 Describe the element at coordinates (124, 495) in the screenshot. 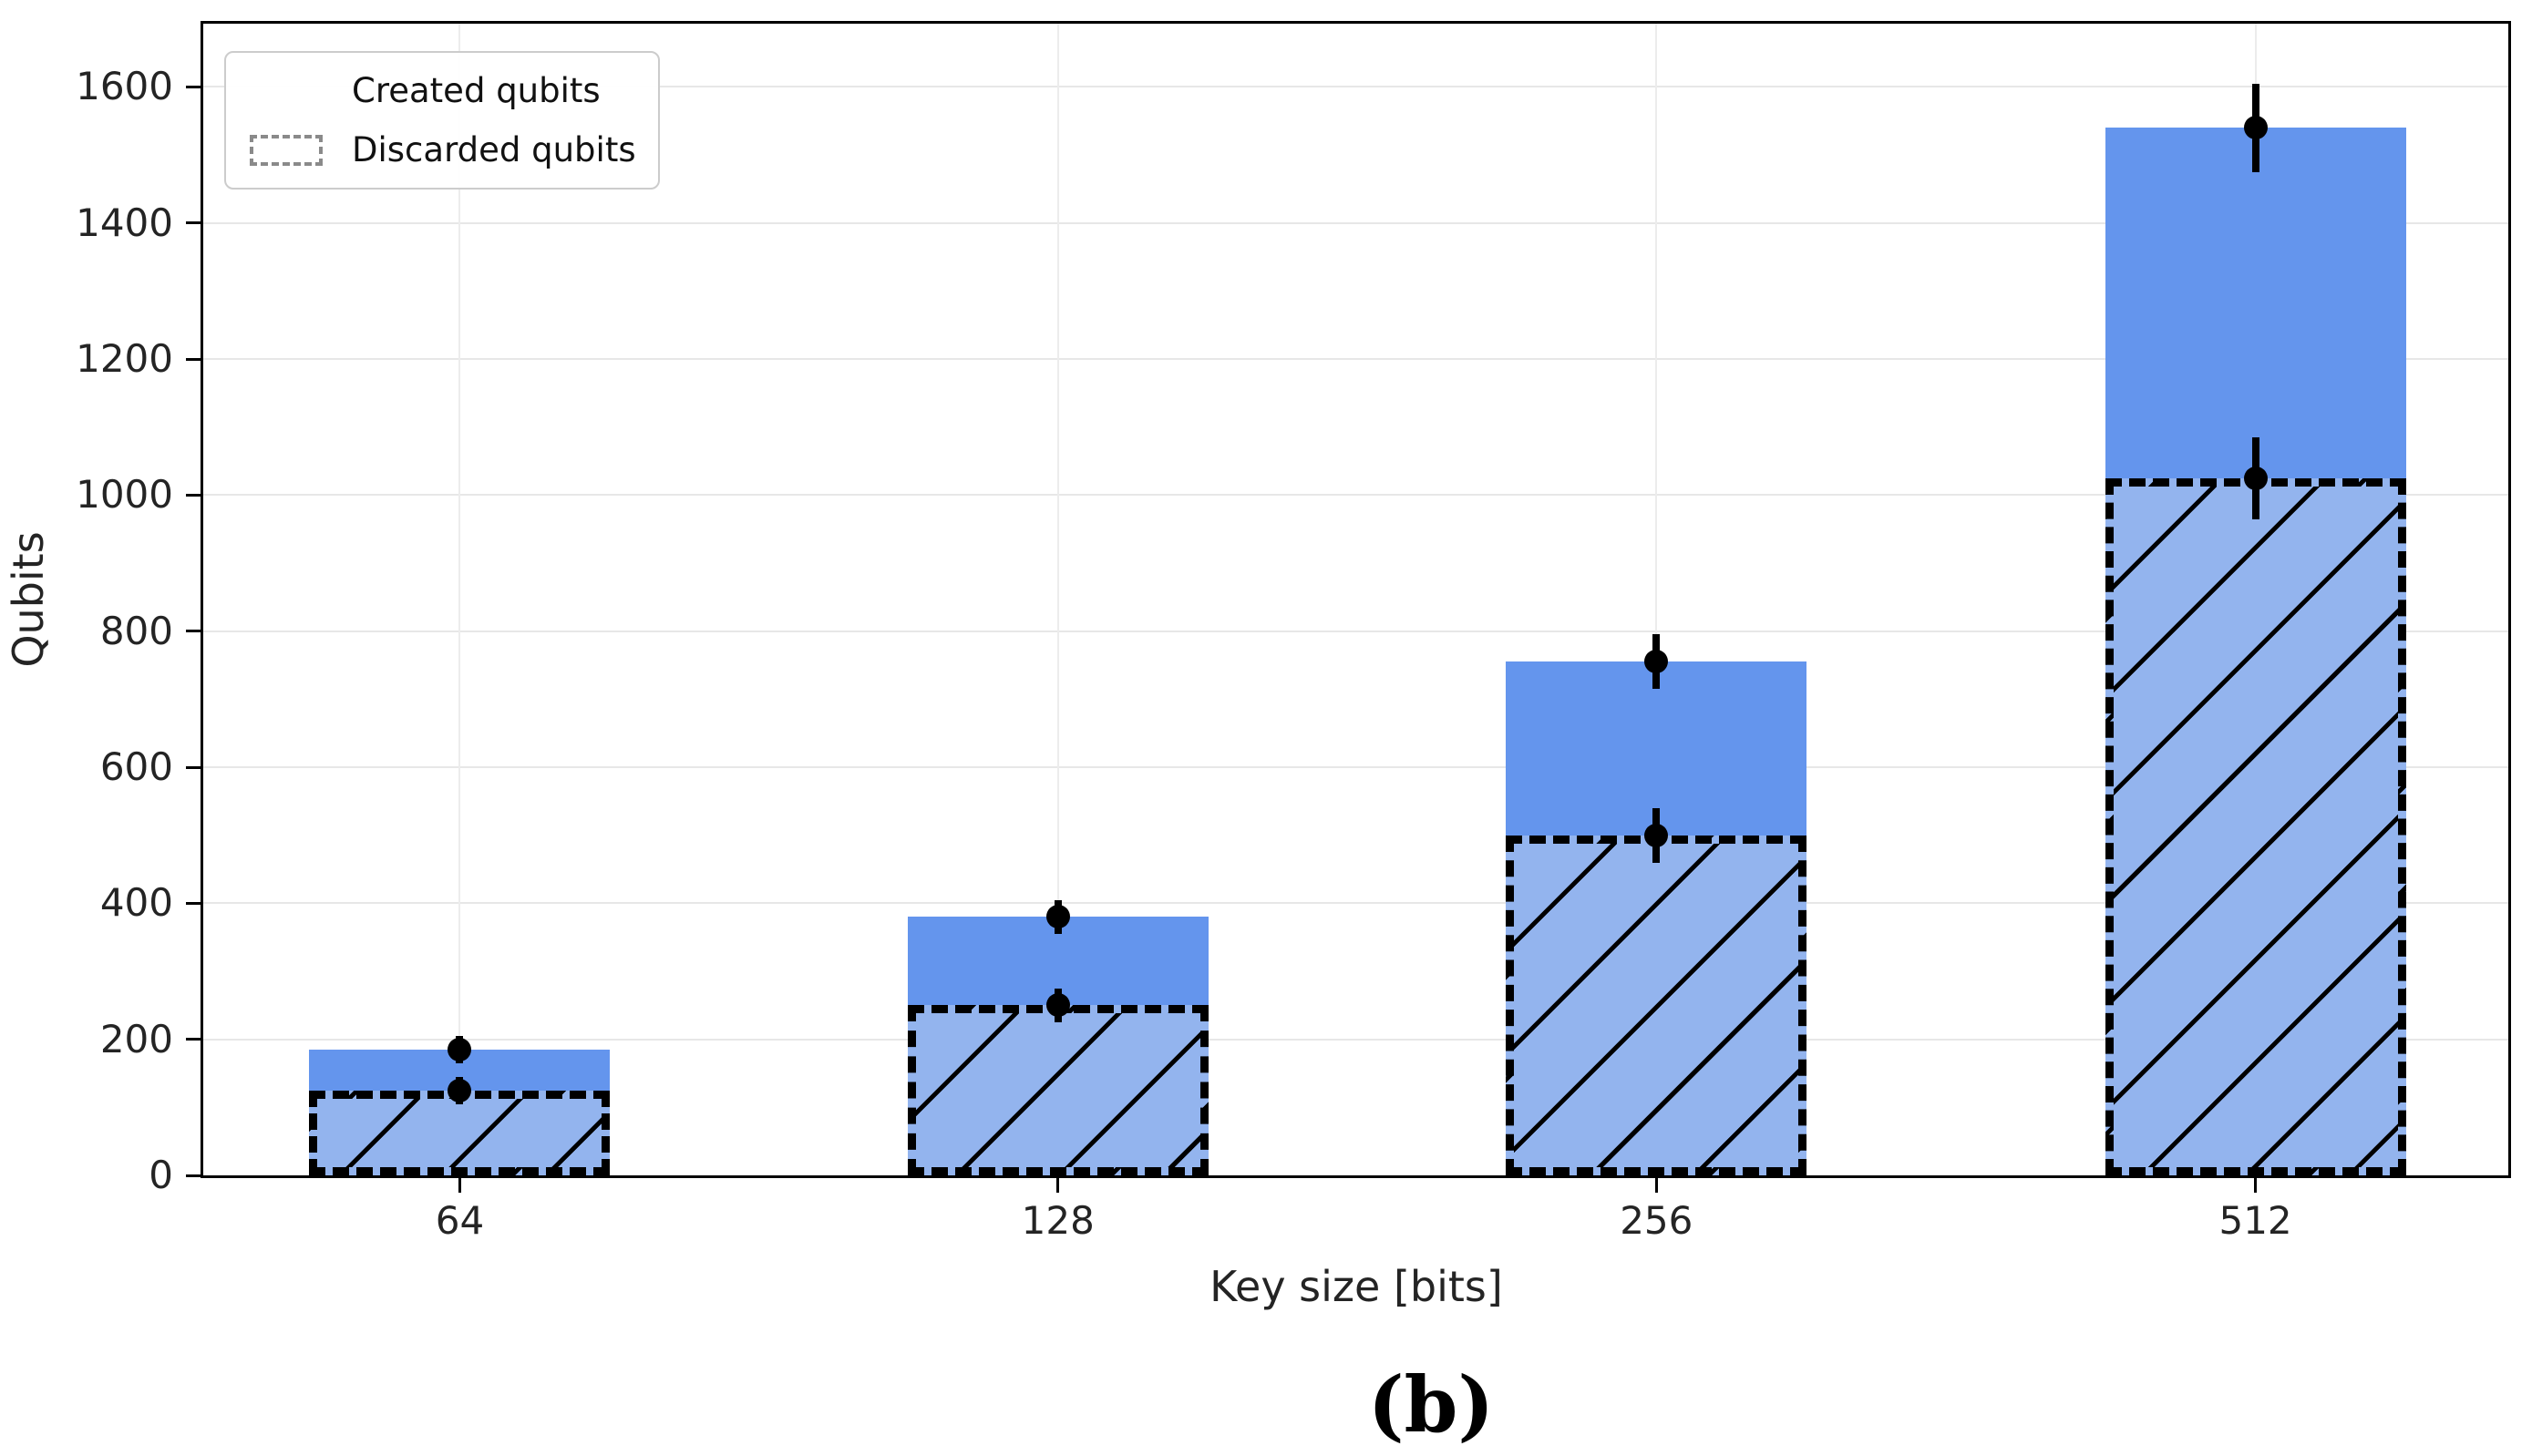

I see `y-tick-label: 1000` at that location.